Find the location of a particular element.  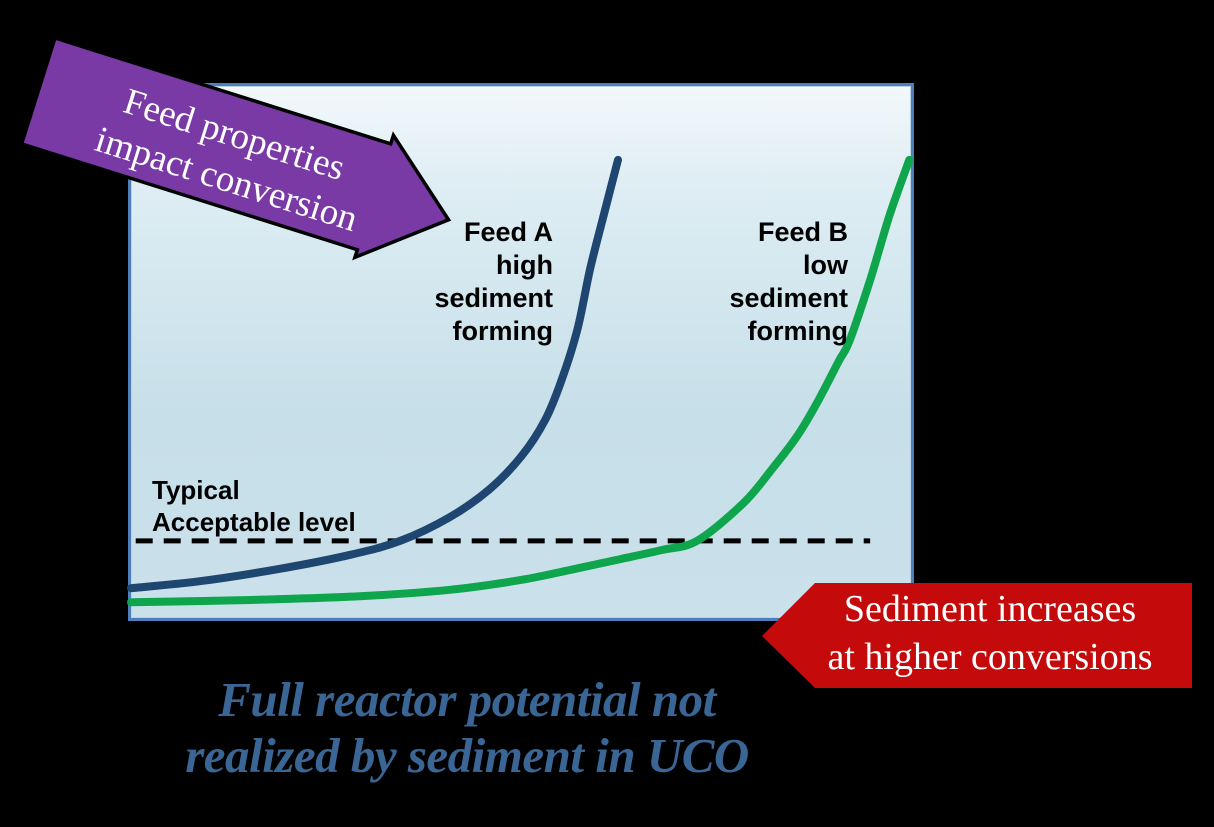

sediment-increases-banner: Sediment increases at higher conversions is located at coordinates (977, 635).